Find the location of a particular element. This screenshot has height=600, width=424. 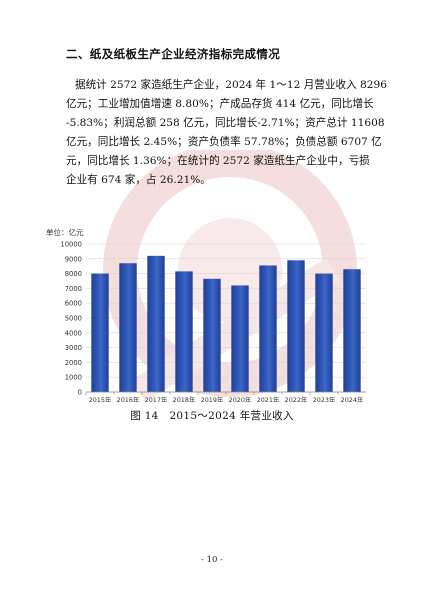

x-tick-label: 2019年 is located at coordinates (212, 398).